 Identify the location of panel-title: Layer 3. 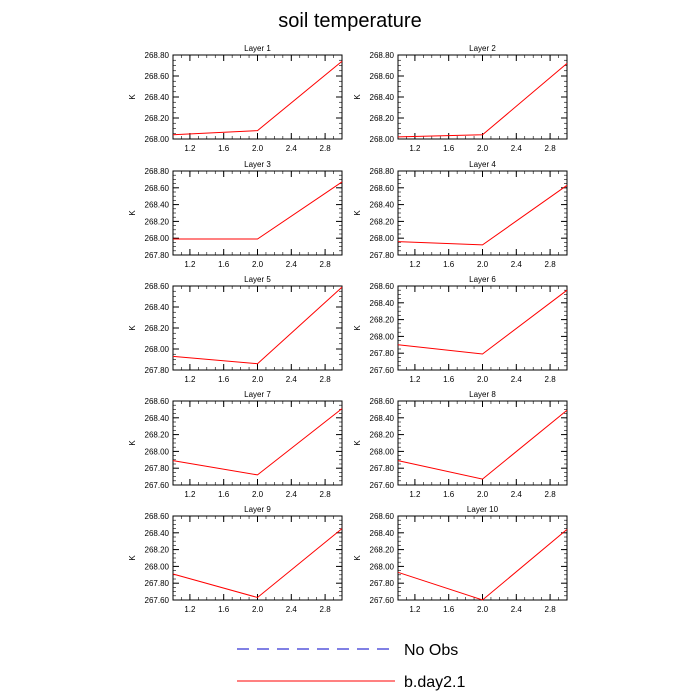
(257, 164).